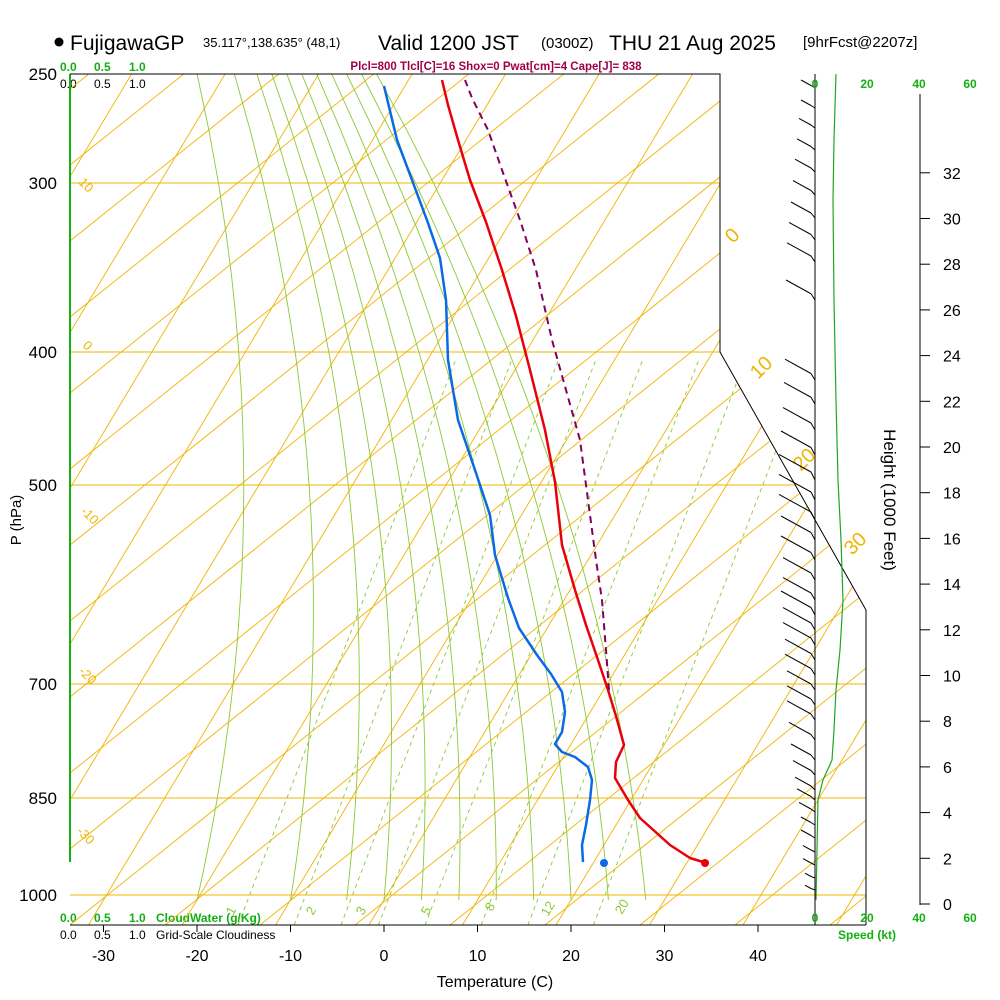 This screenshot has height=1000, width=1000. I want to click on height-tick-label: 26, so click(952, 311).